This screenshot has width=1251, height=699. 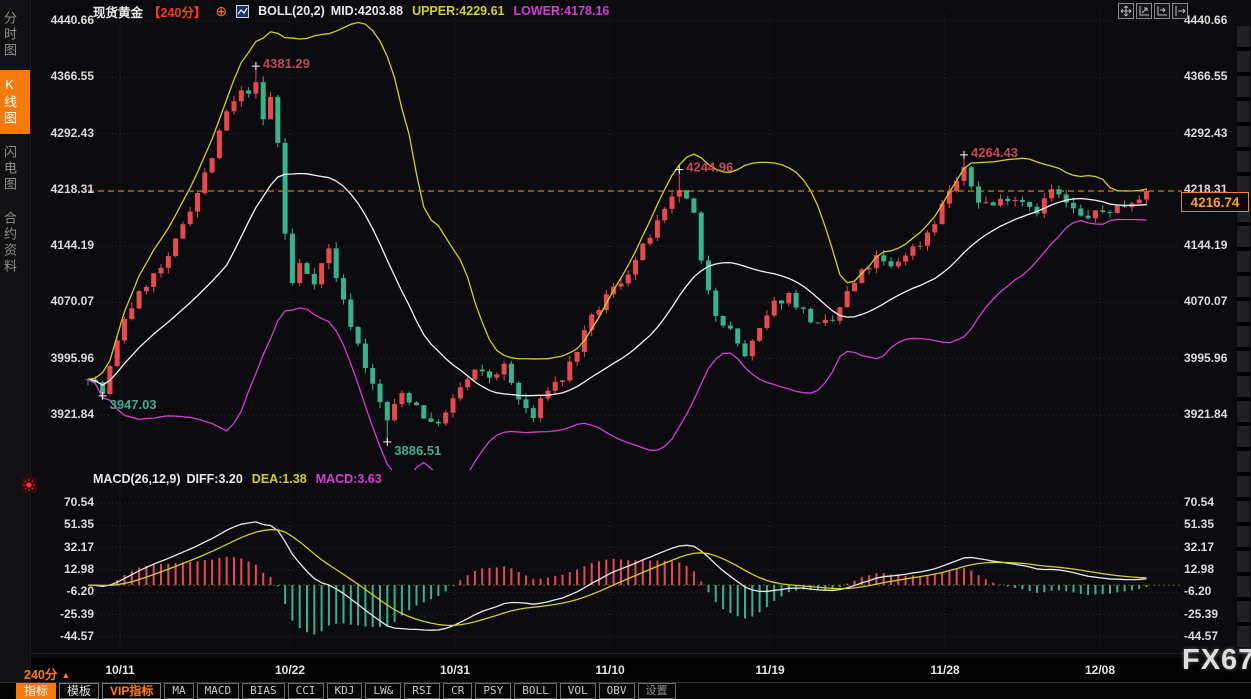 I want to click on price-tick-left: 4218.31, so click(x=72, y=188).